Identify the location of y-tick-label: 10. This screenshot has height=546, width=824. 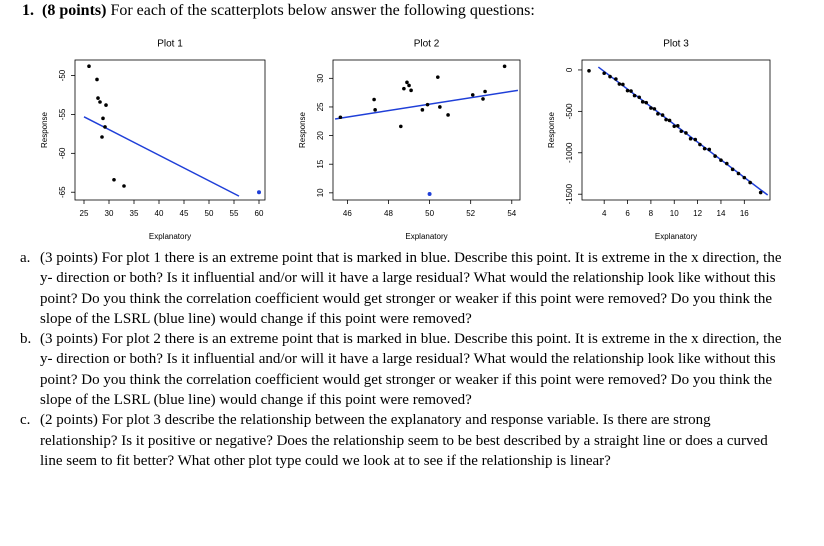
(320, 192).